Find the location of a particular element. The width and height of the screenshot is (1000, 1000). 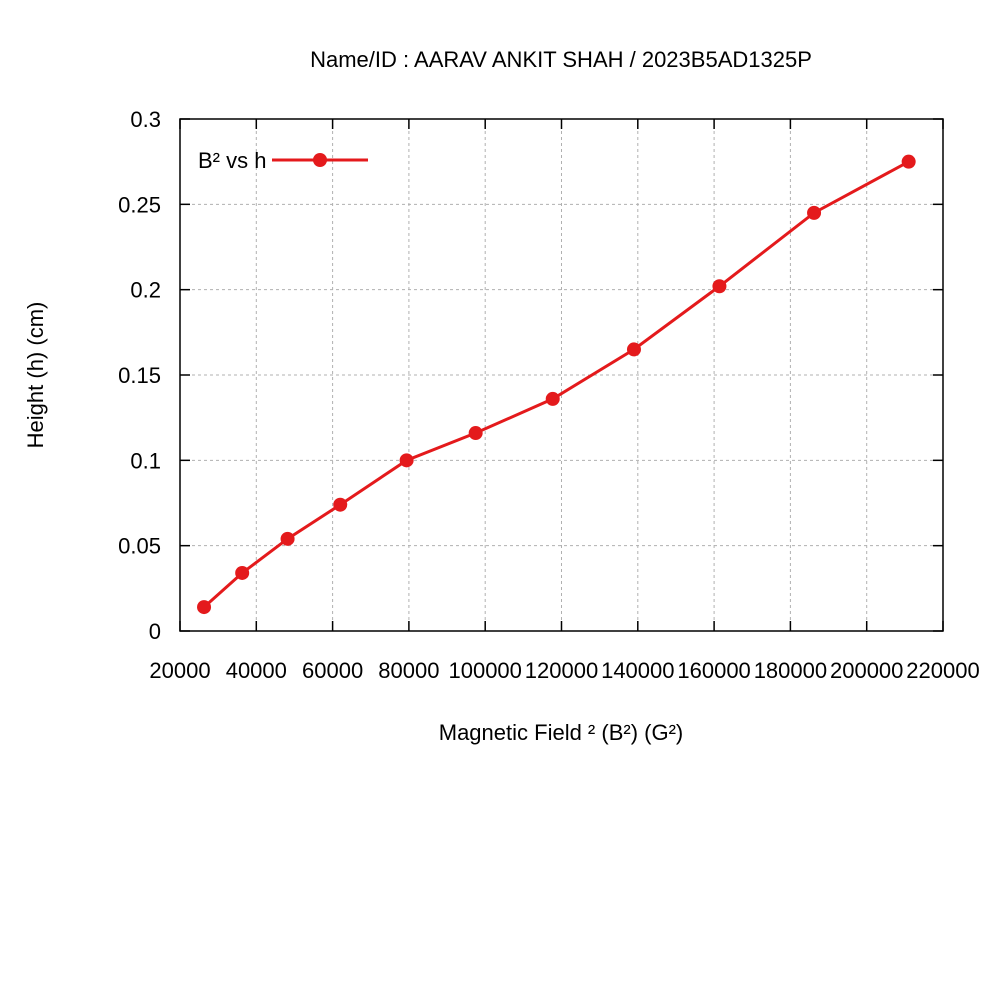

y-tick-label: 0 is located at coordinates (155, 631).